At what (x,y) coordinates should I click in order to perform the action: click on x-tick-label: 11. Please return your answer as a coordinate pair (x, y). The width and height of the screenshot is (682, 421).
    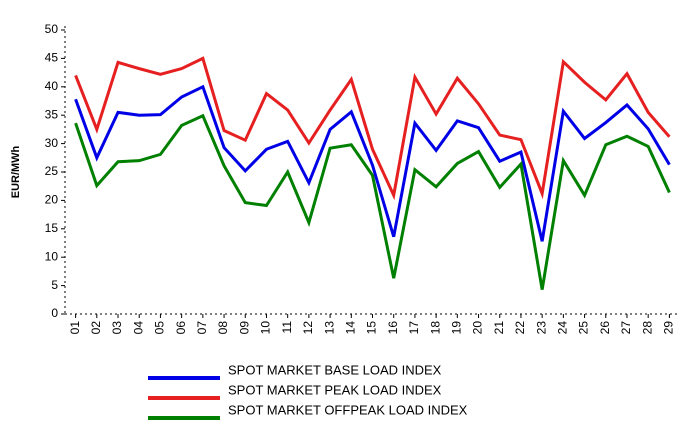
    Looking at the image, I should click on (287, 327).